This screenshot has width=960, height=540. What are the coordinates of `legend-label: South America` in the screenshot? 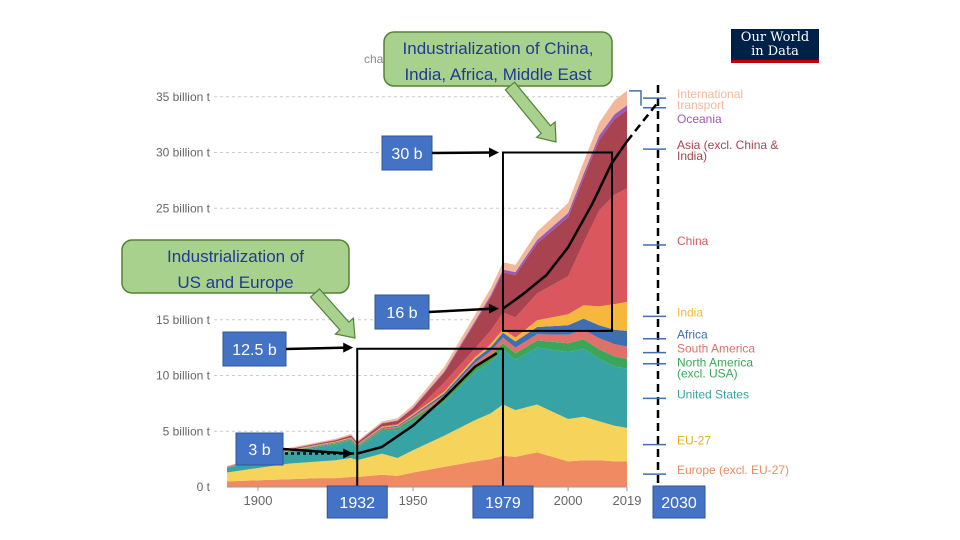 It's located at (716, 349).